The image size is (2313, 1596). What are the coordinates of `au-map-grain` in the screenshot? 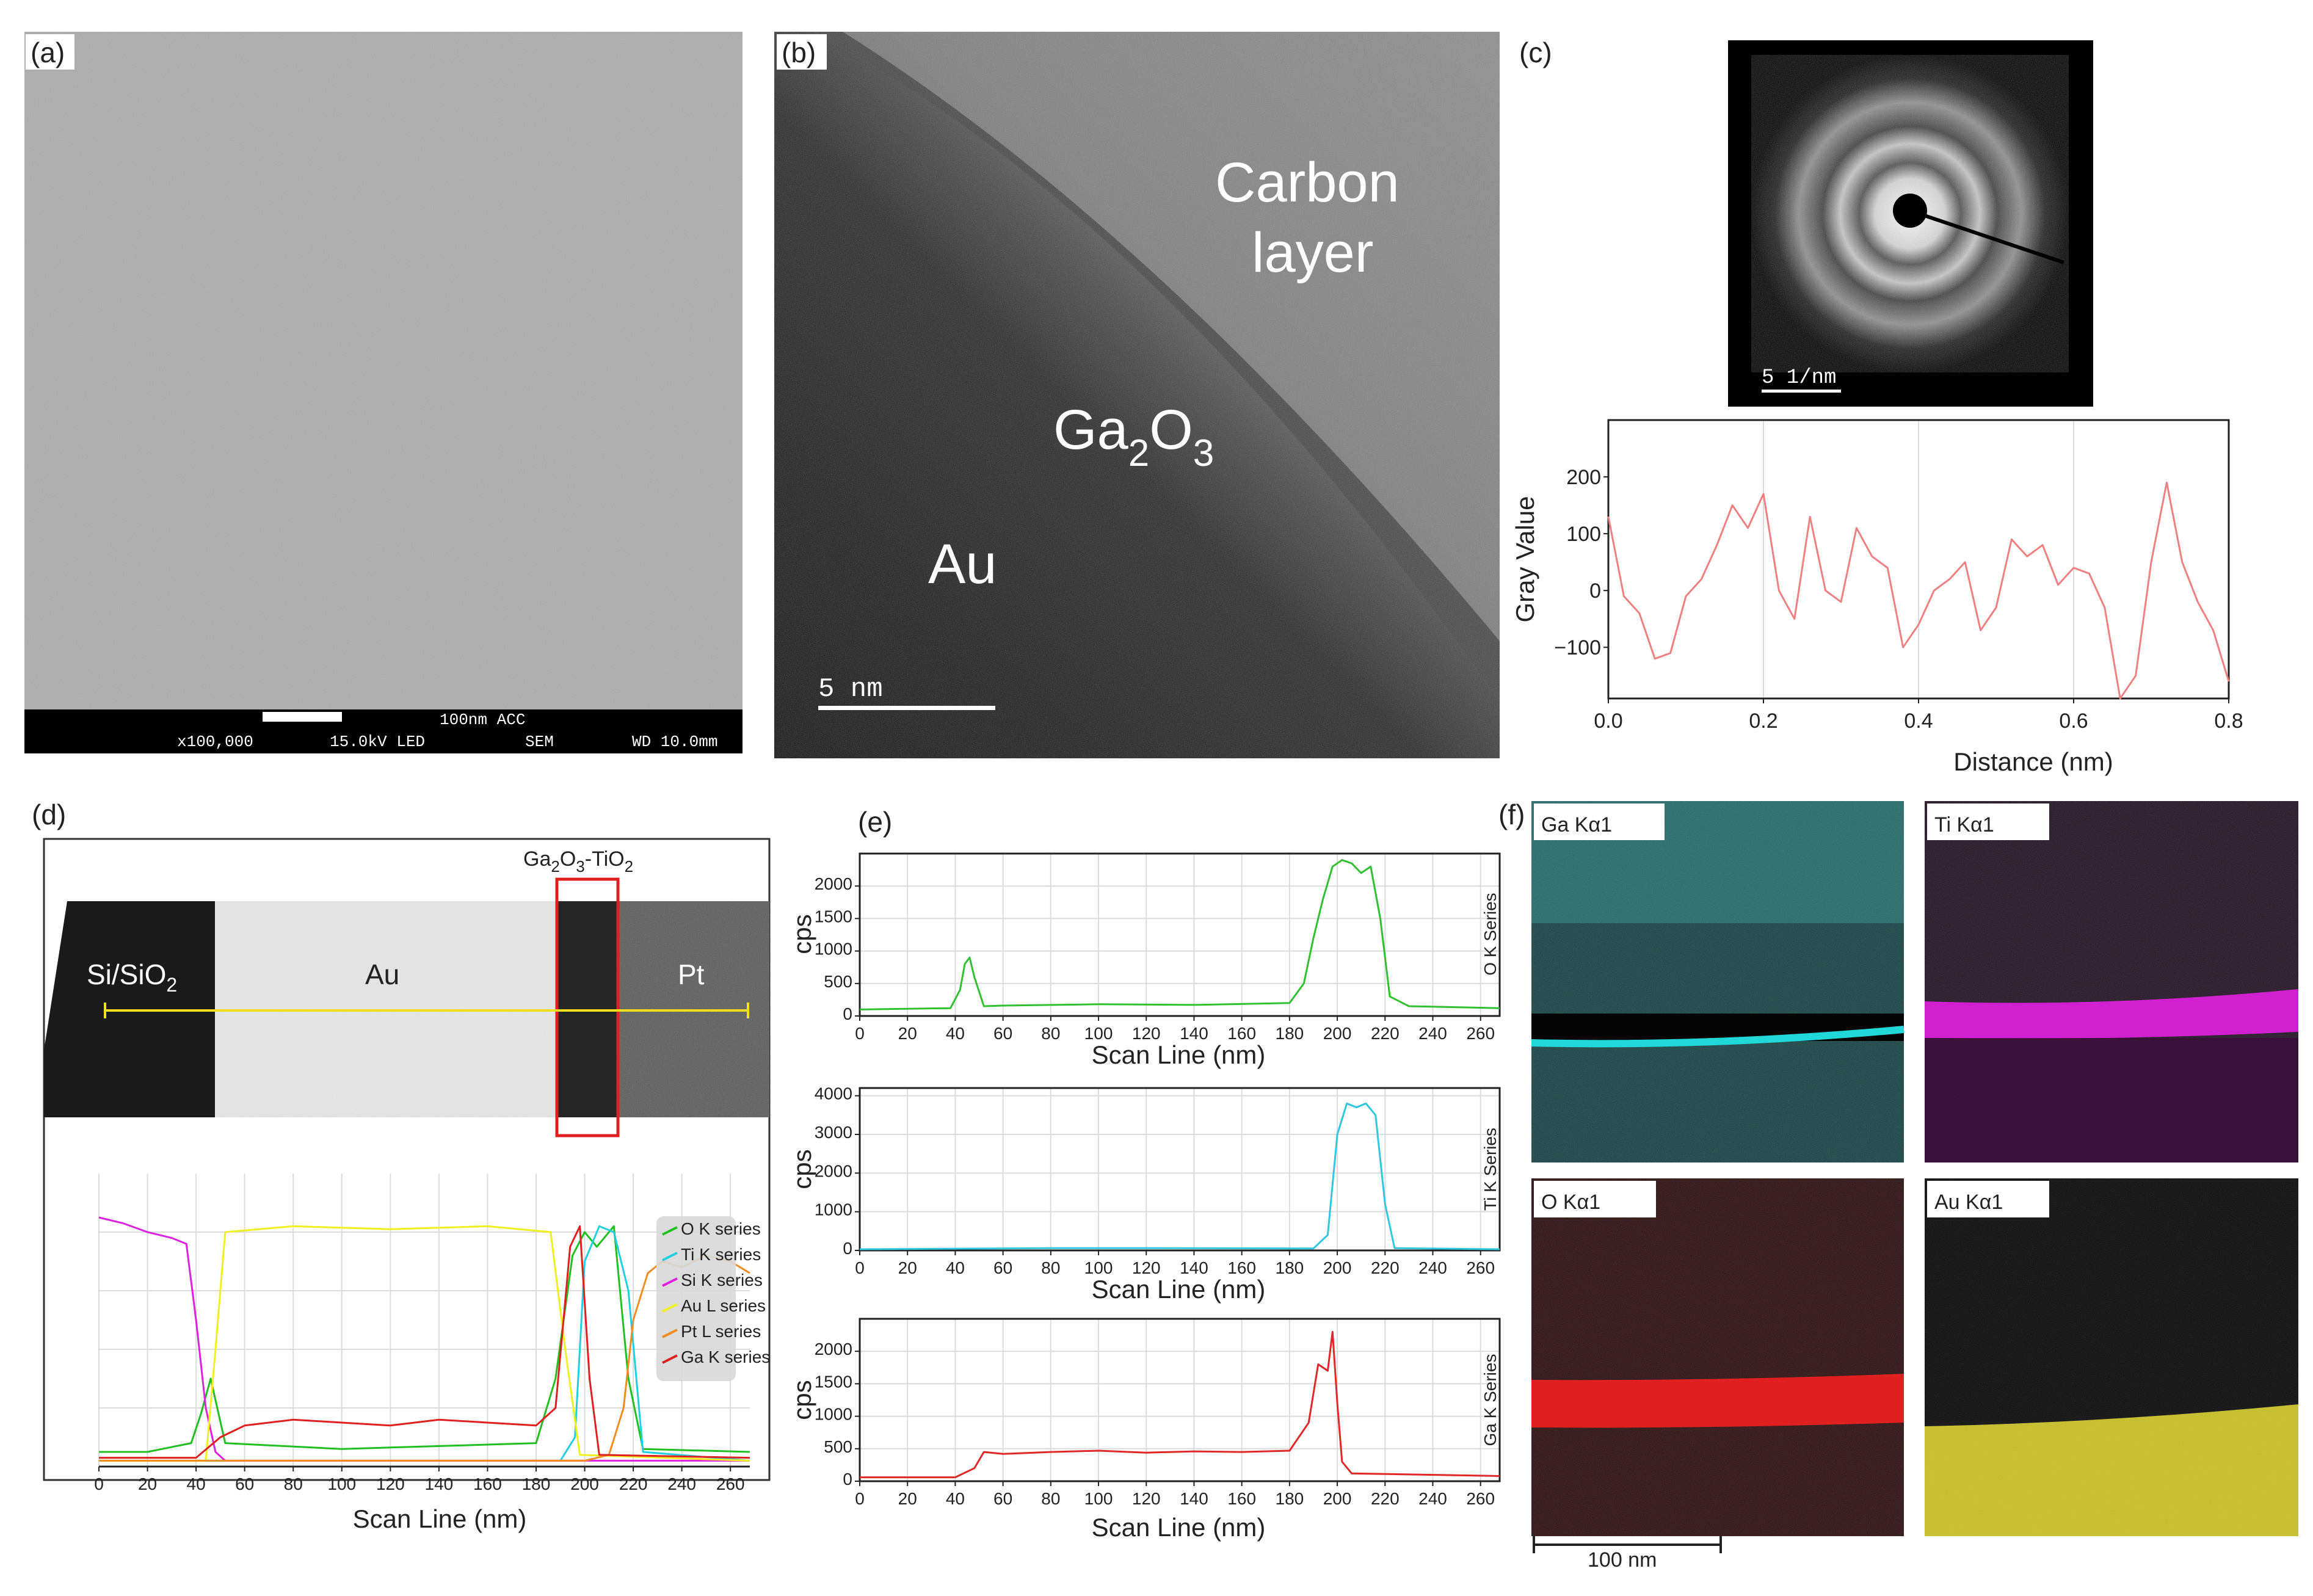 It's located at (2111, 1357).